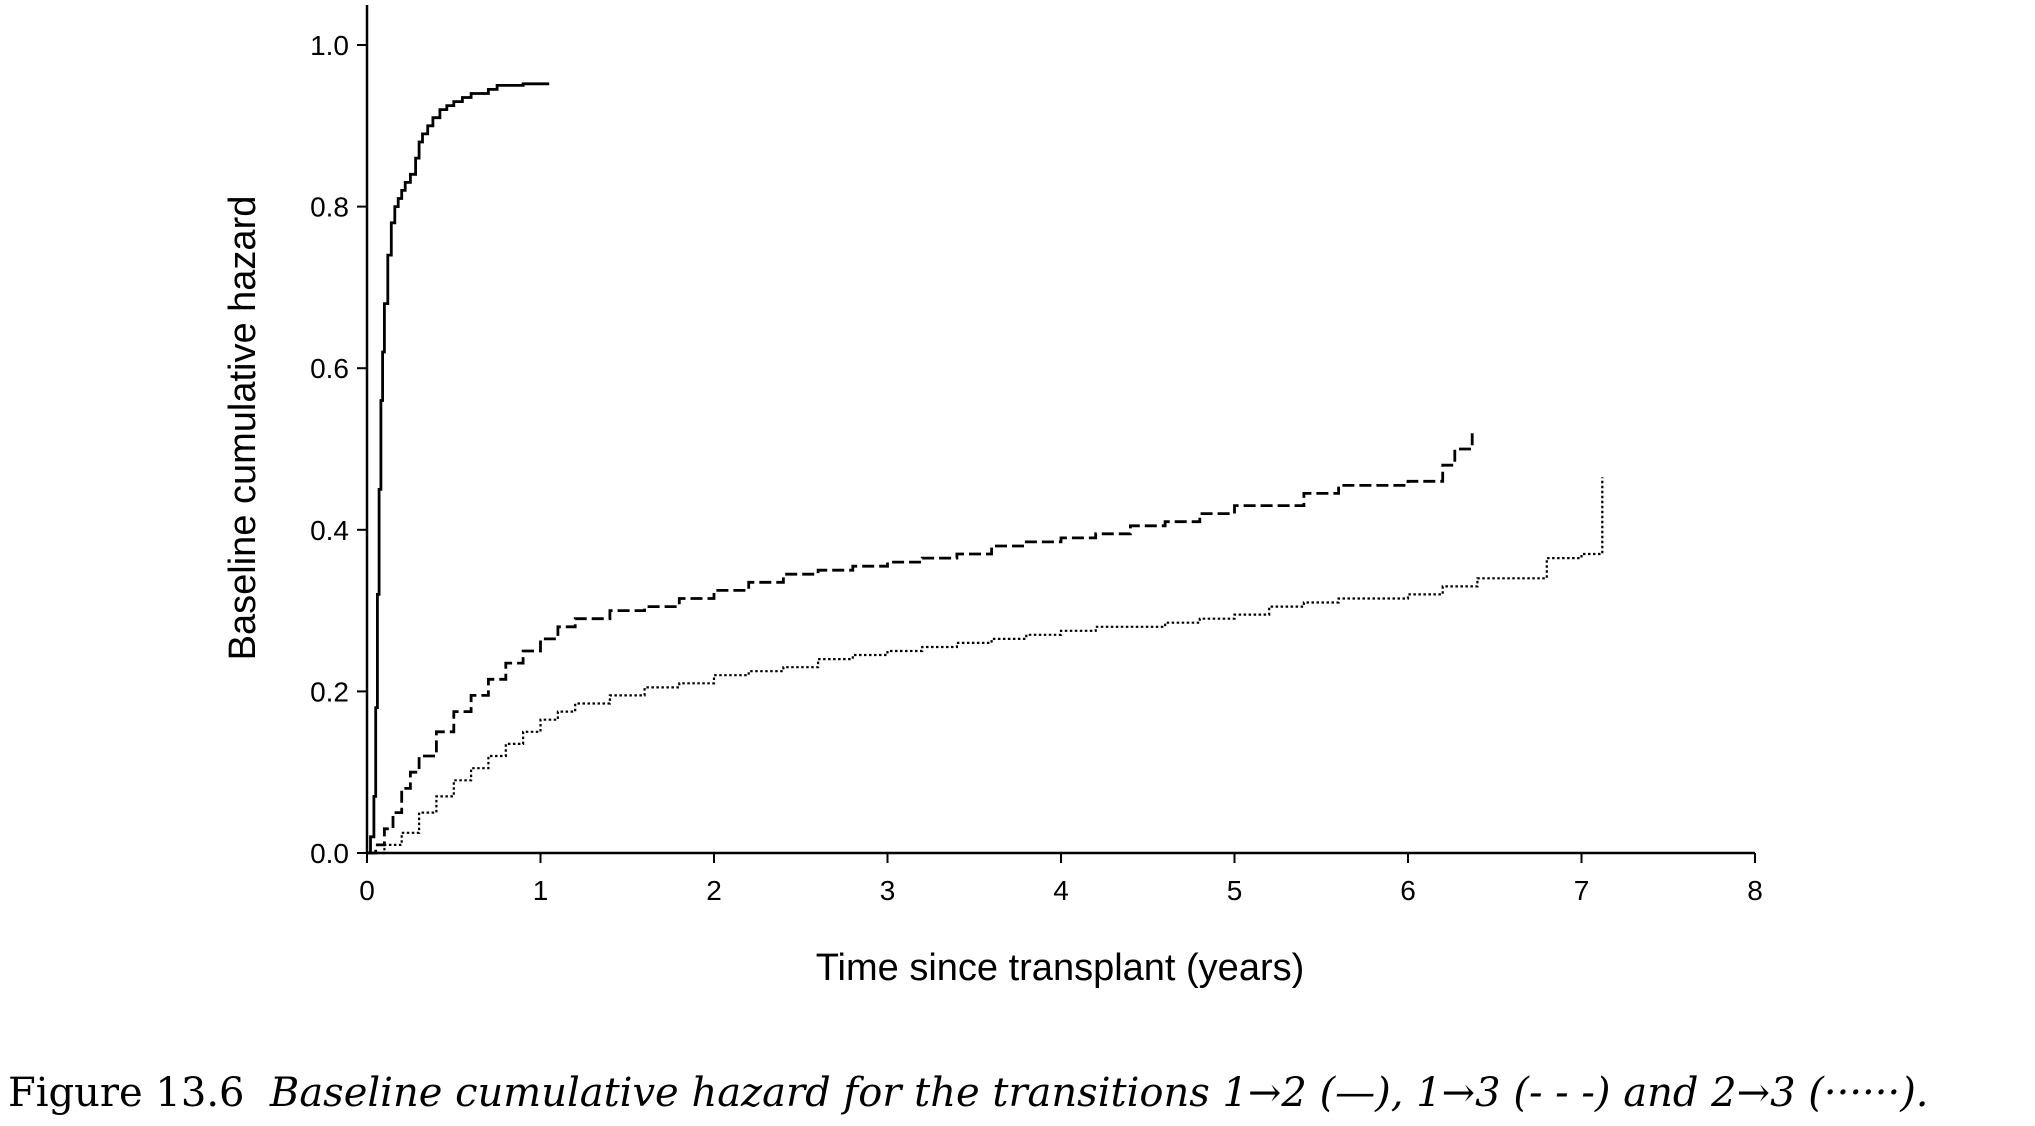 This screenshot has width=2035, height=1126. Describe the element at coordinates (329, 853) in the screenshot. I see `y-tick-label: 0.0` at that location.